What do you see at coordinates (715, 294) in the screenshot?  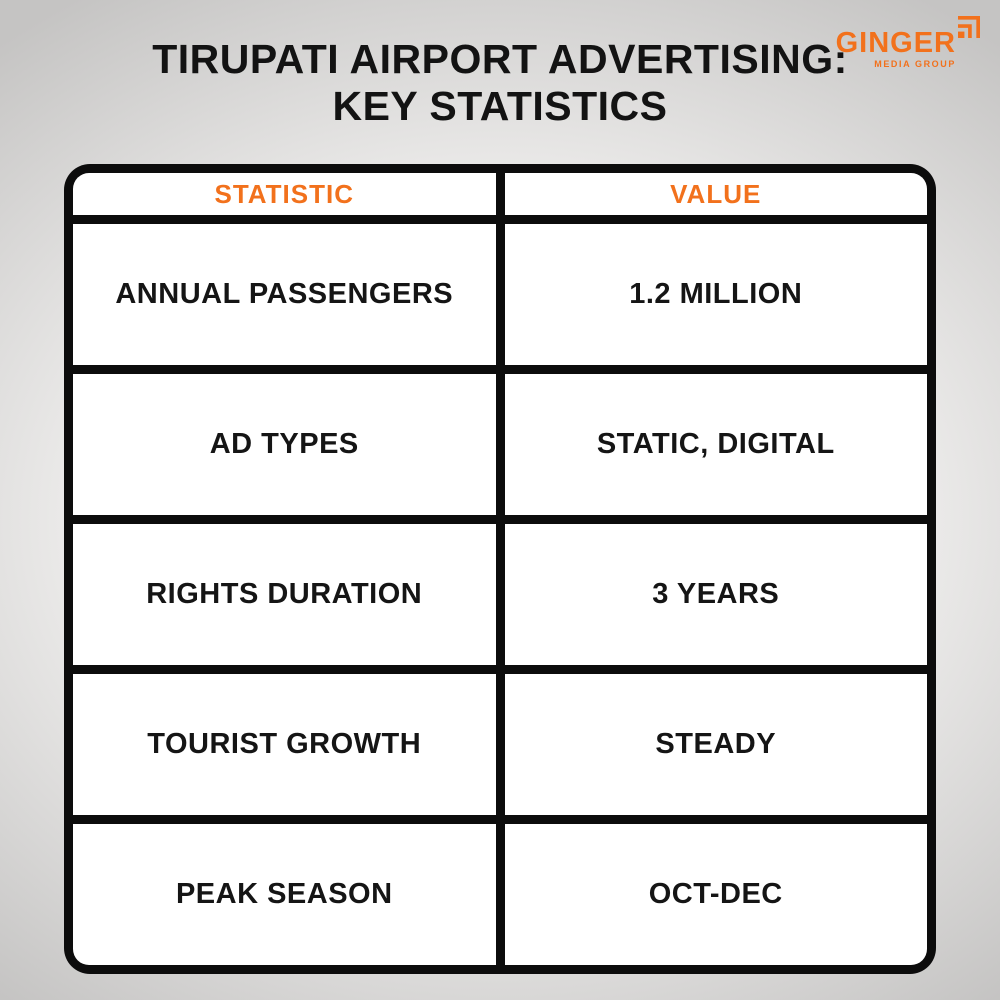 I see `table-row-value: 1.2 MILLION` at bounding box center [715, 294].